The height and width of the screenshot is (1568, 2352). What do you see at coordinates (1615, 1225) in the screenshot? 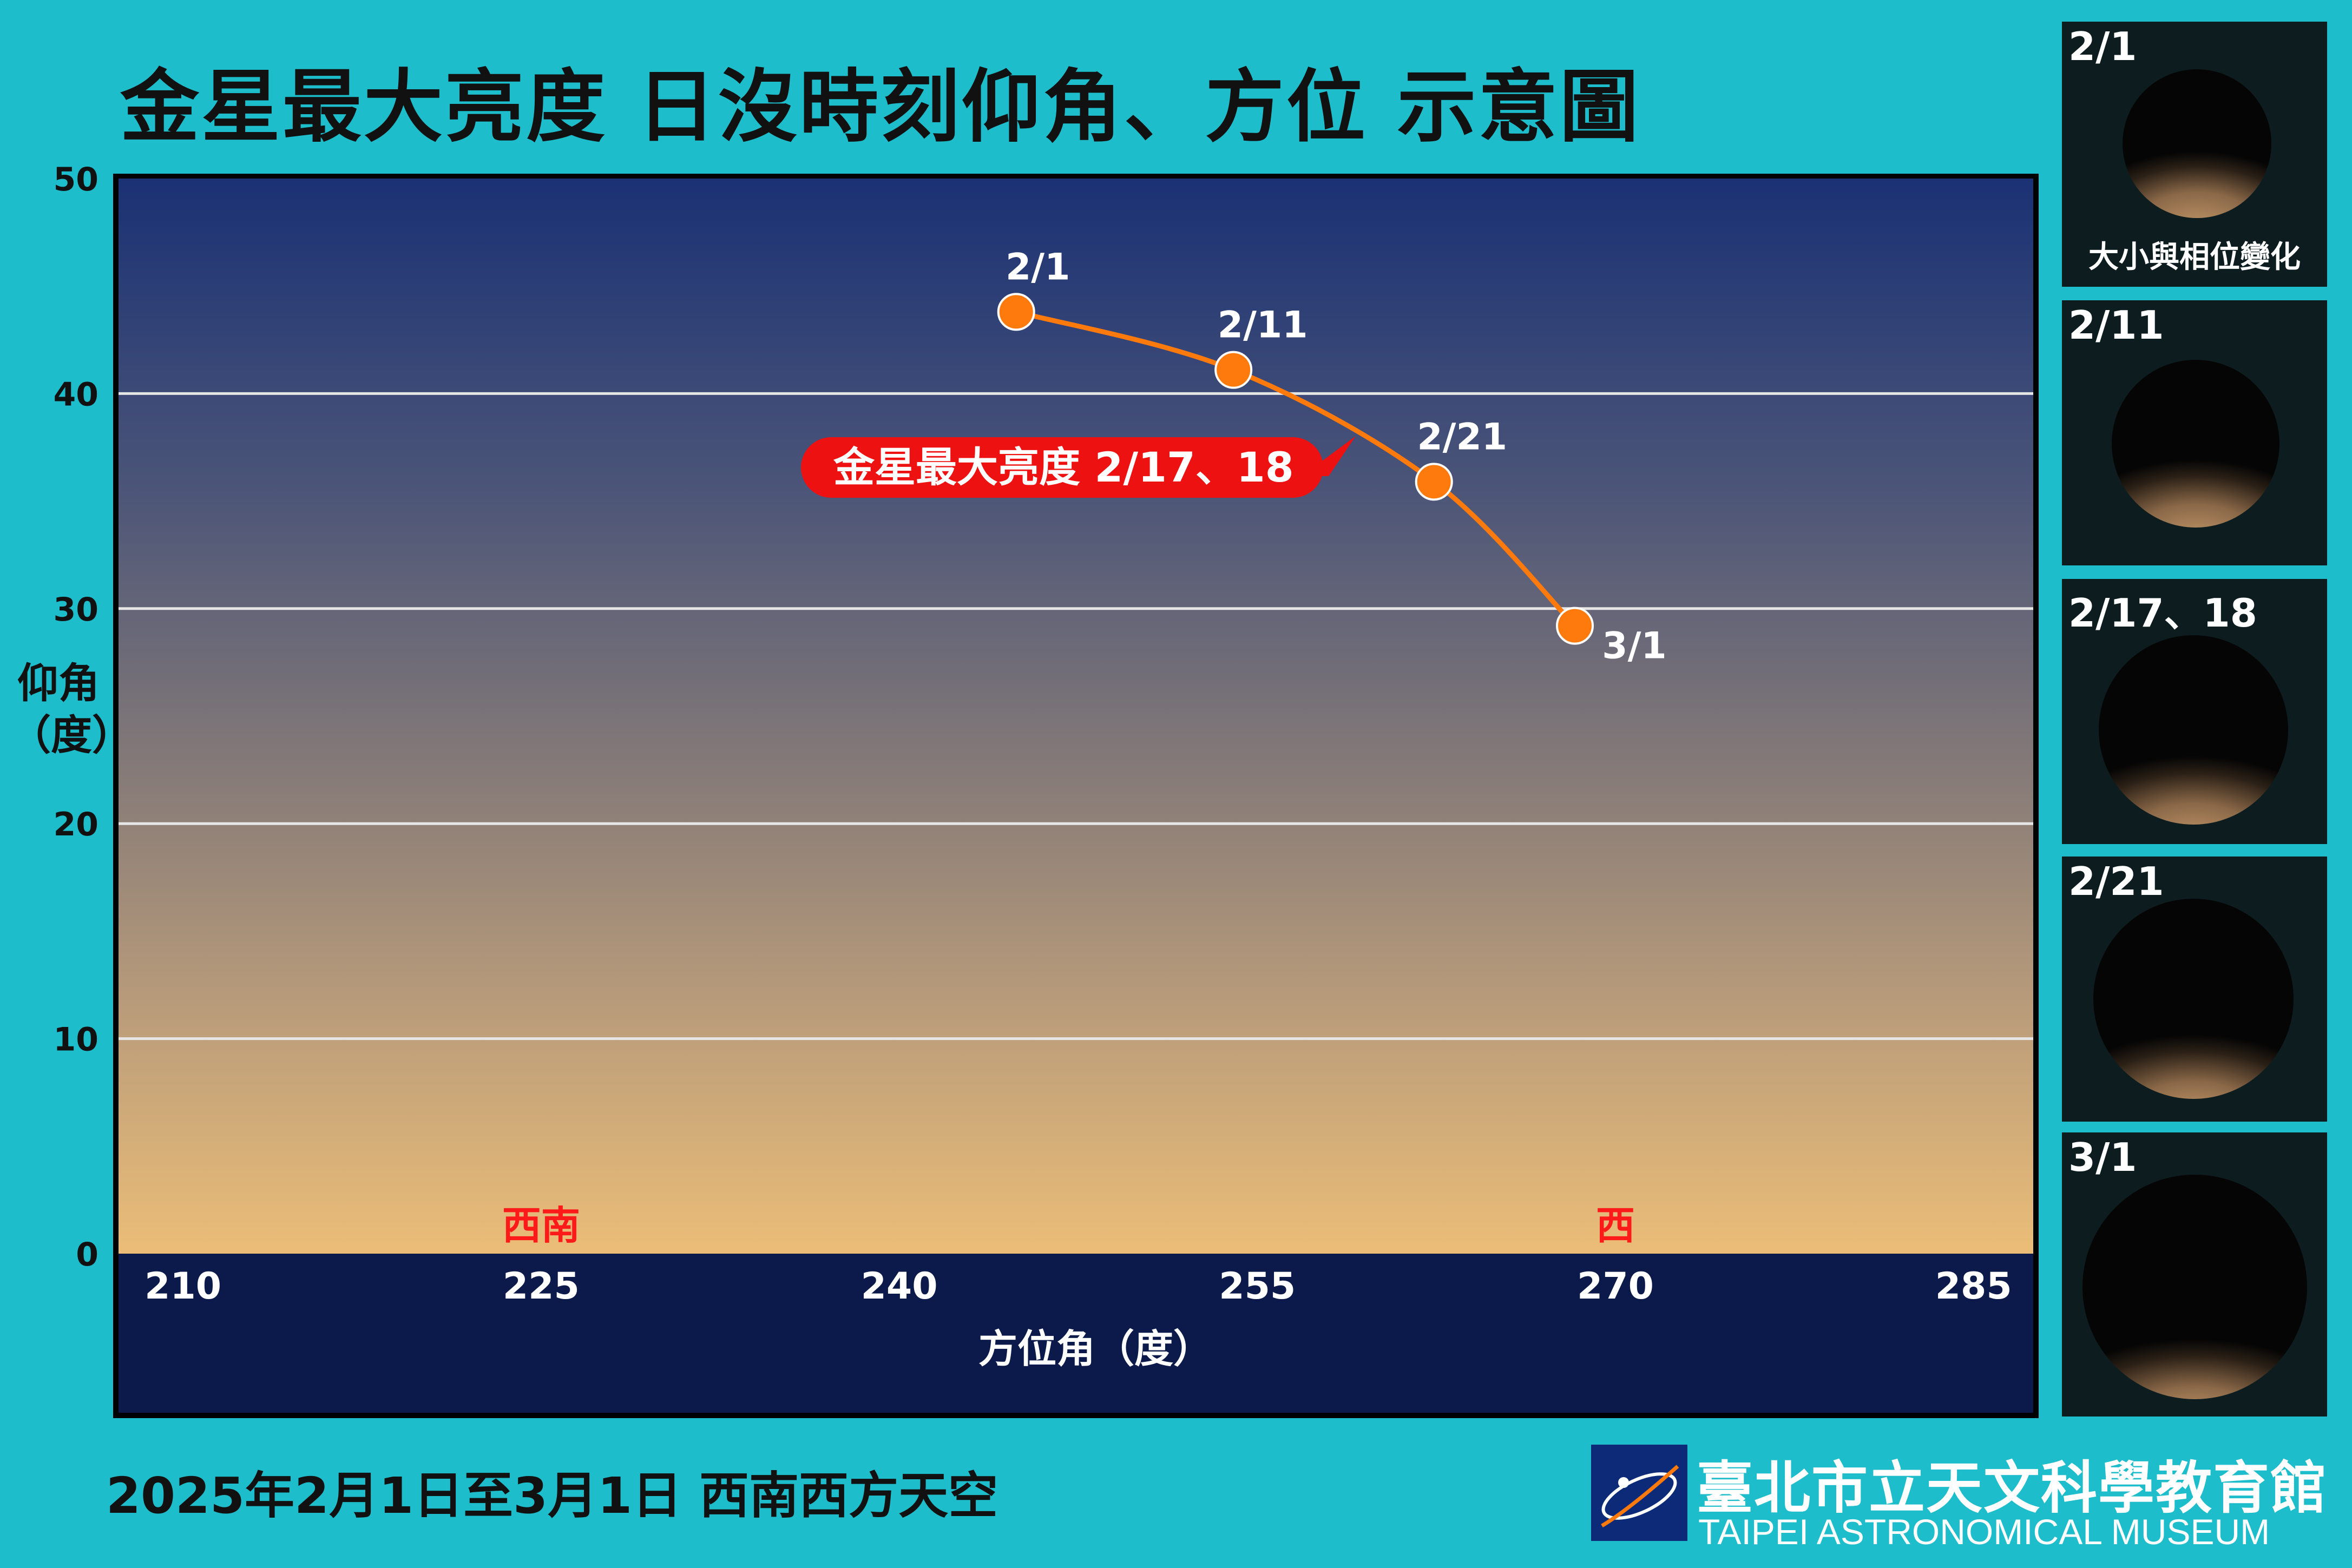
I see `direction-label: 西` at bounding box center [1615, 1225].